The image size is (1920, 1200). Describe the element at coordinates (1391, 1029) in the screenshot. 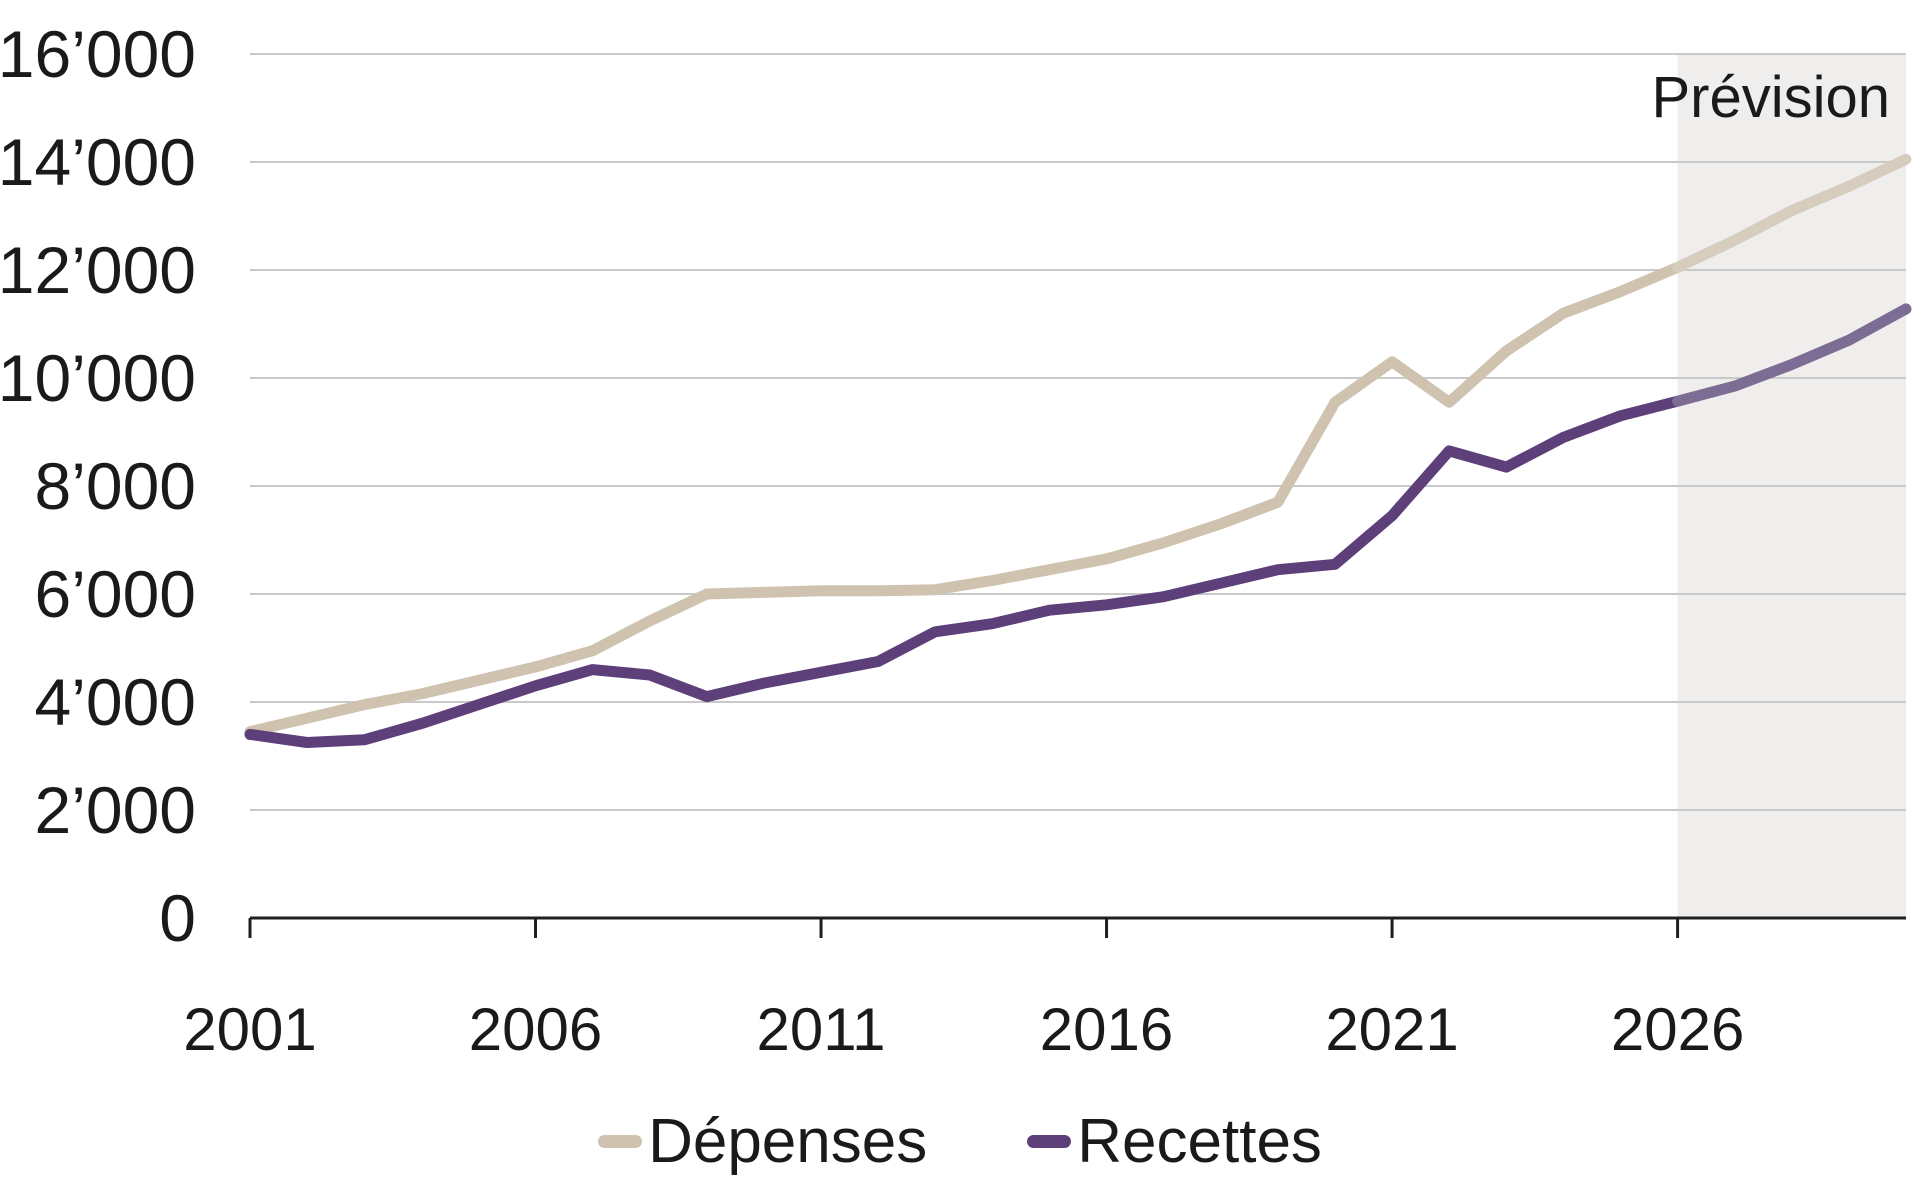

I see `x-axis-label: 2021` at that location.